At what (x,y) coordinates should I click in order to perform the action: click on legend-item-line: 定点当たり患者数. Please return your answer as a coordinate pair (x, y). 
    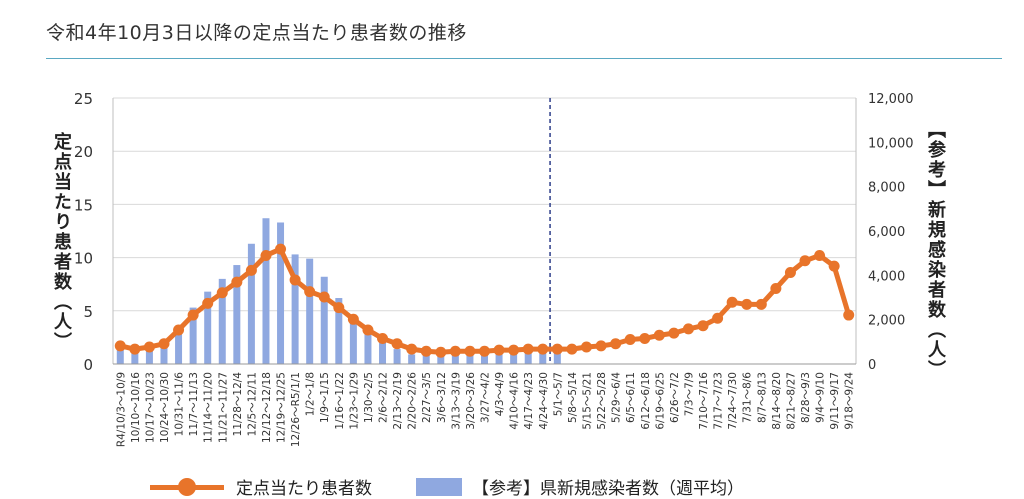
    Looking at the image, I should click on (261, 486).